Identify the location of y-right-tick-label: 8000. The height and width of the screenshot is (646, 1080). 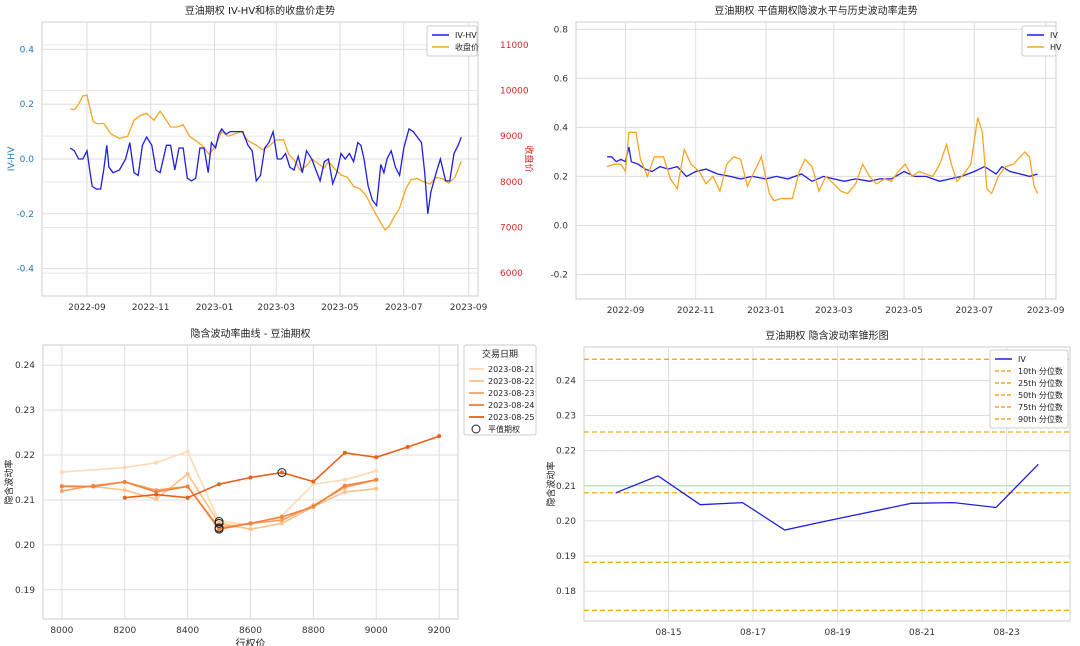
(511, 183).